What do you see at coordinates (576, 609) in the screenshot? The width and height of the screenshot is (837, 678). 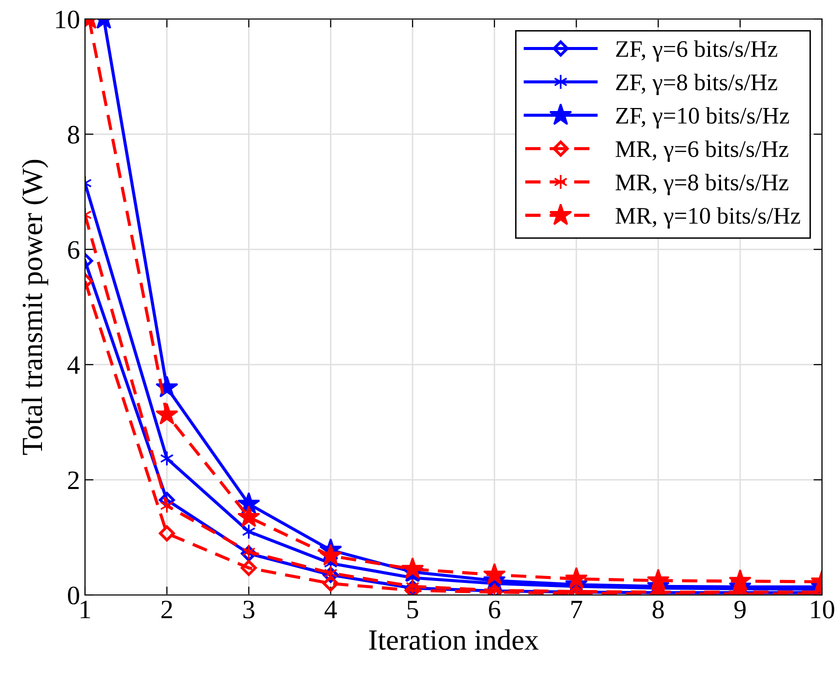 I see `x-tick-label: 7` at bounding box center [576, 609].